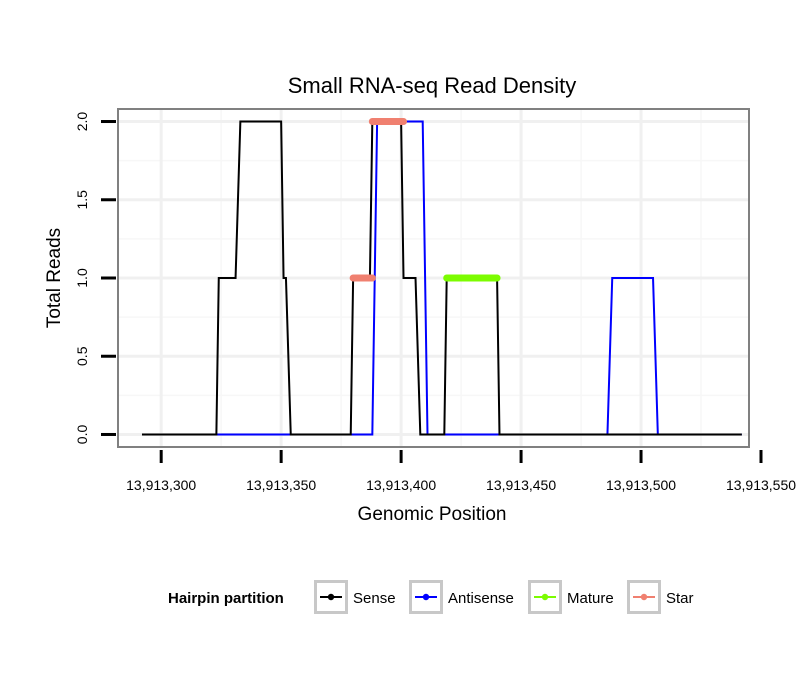 The height and width of the screenshot is (690, 810). I want to click on legend-entries: Sense Antisense Mature Star, so click(504, 597).